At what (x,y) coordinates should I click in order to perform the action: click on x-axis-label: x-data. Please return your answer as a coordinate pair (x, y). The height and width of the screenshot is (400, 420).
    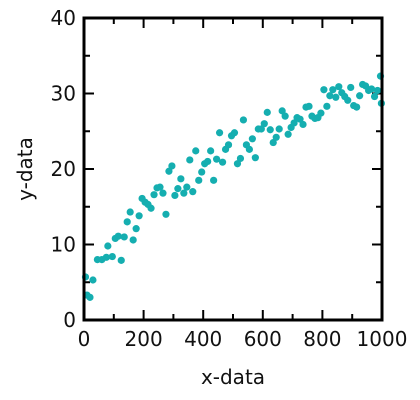
    Looking at the image, I should click on (233, 377).